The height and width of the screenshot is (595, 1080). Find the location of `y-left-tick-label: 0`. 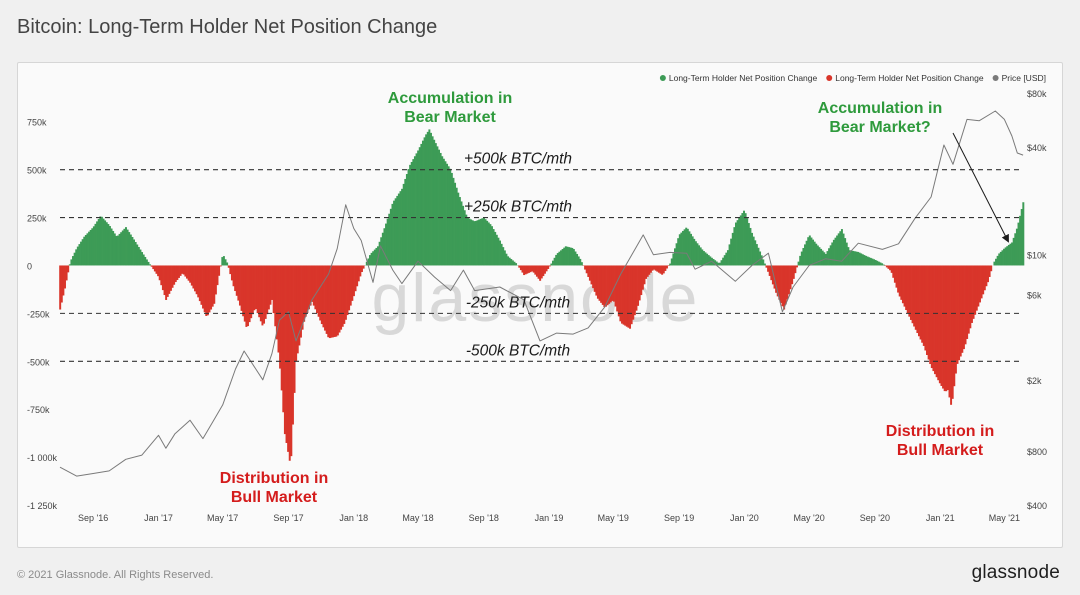

y-left-tick-label: 0 is located at coordinates (29, 266).